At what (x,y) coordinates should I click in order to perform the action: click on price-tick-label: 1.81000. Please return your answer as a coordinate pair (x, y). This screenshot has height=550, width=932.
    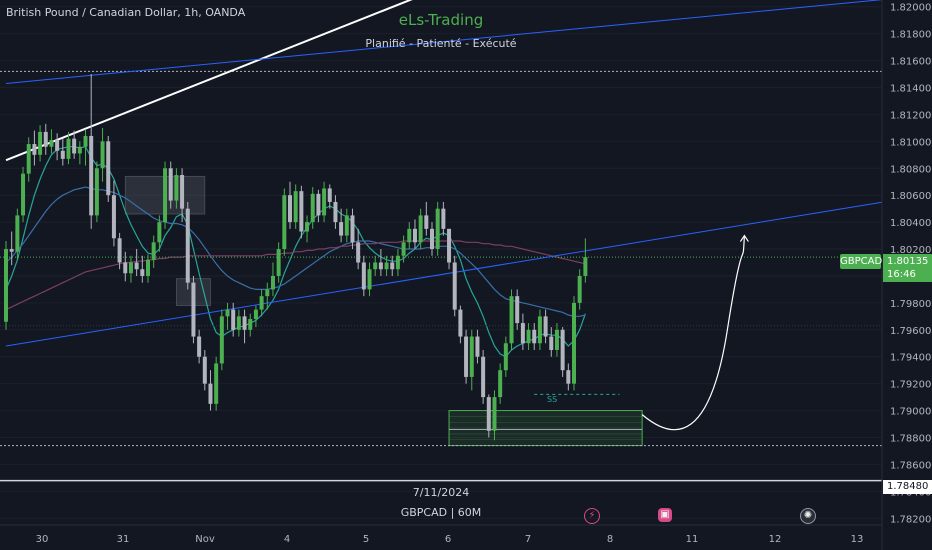
    Looking at the image, I should click on (910, 142).